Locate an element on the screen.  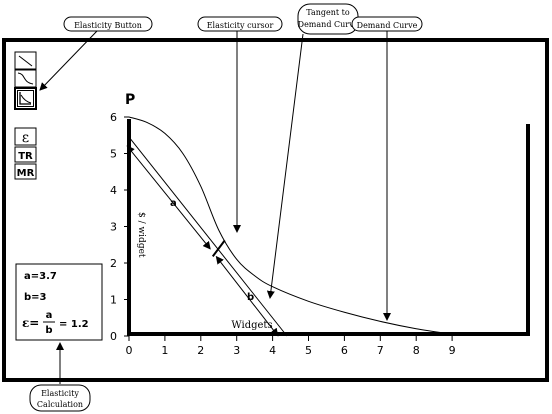
svg-text: TR is located at coordinates (25, 156).